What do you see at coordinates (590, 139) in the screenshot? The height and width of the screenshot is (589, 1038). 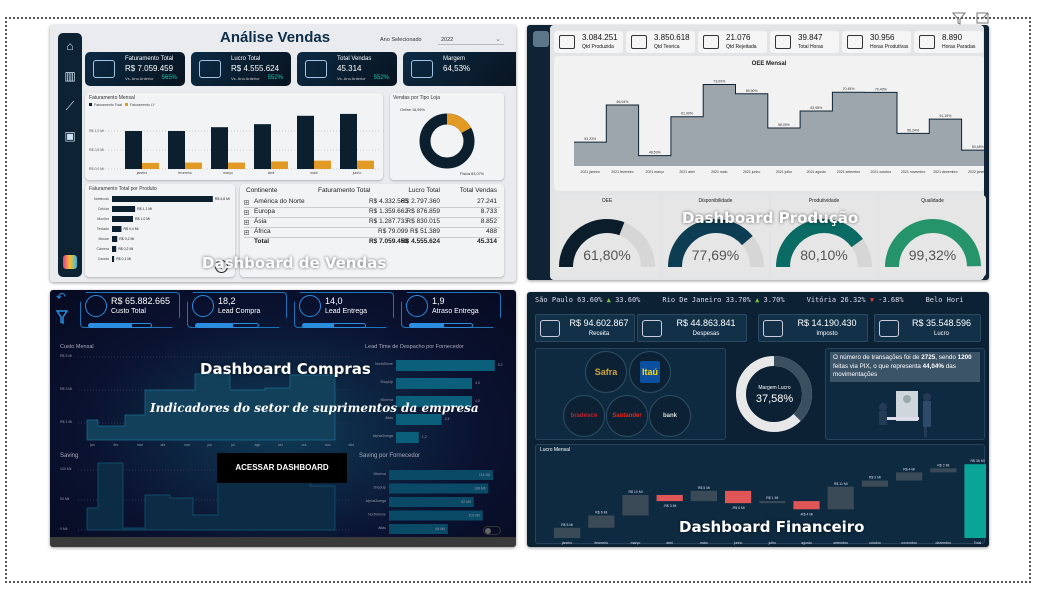 I see `data-label: 53,23%` at bounding box center [590, 139].